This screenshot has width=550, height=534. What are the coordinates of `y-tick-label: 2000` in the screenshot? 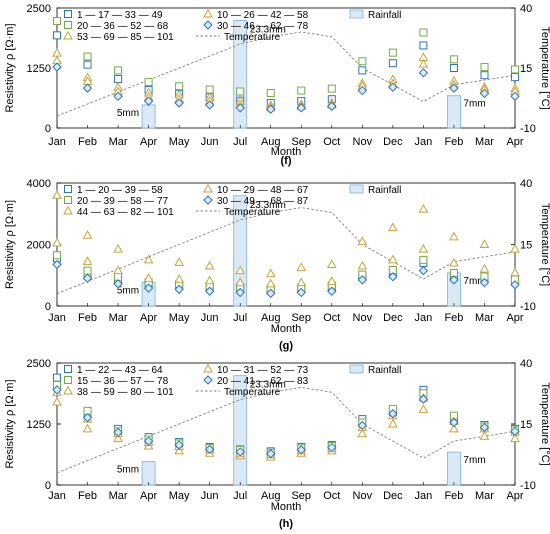 It's located at (39, 246).